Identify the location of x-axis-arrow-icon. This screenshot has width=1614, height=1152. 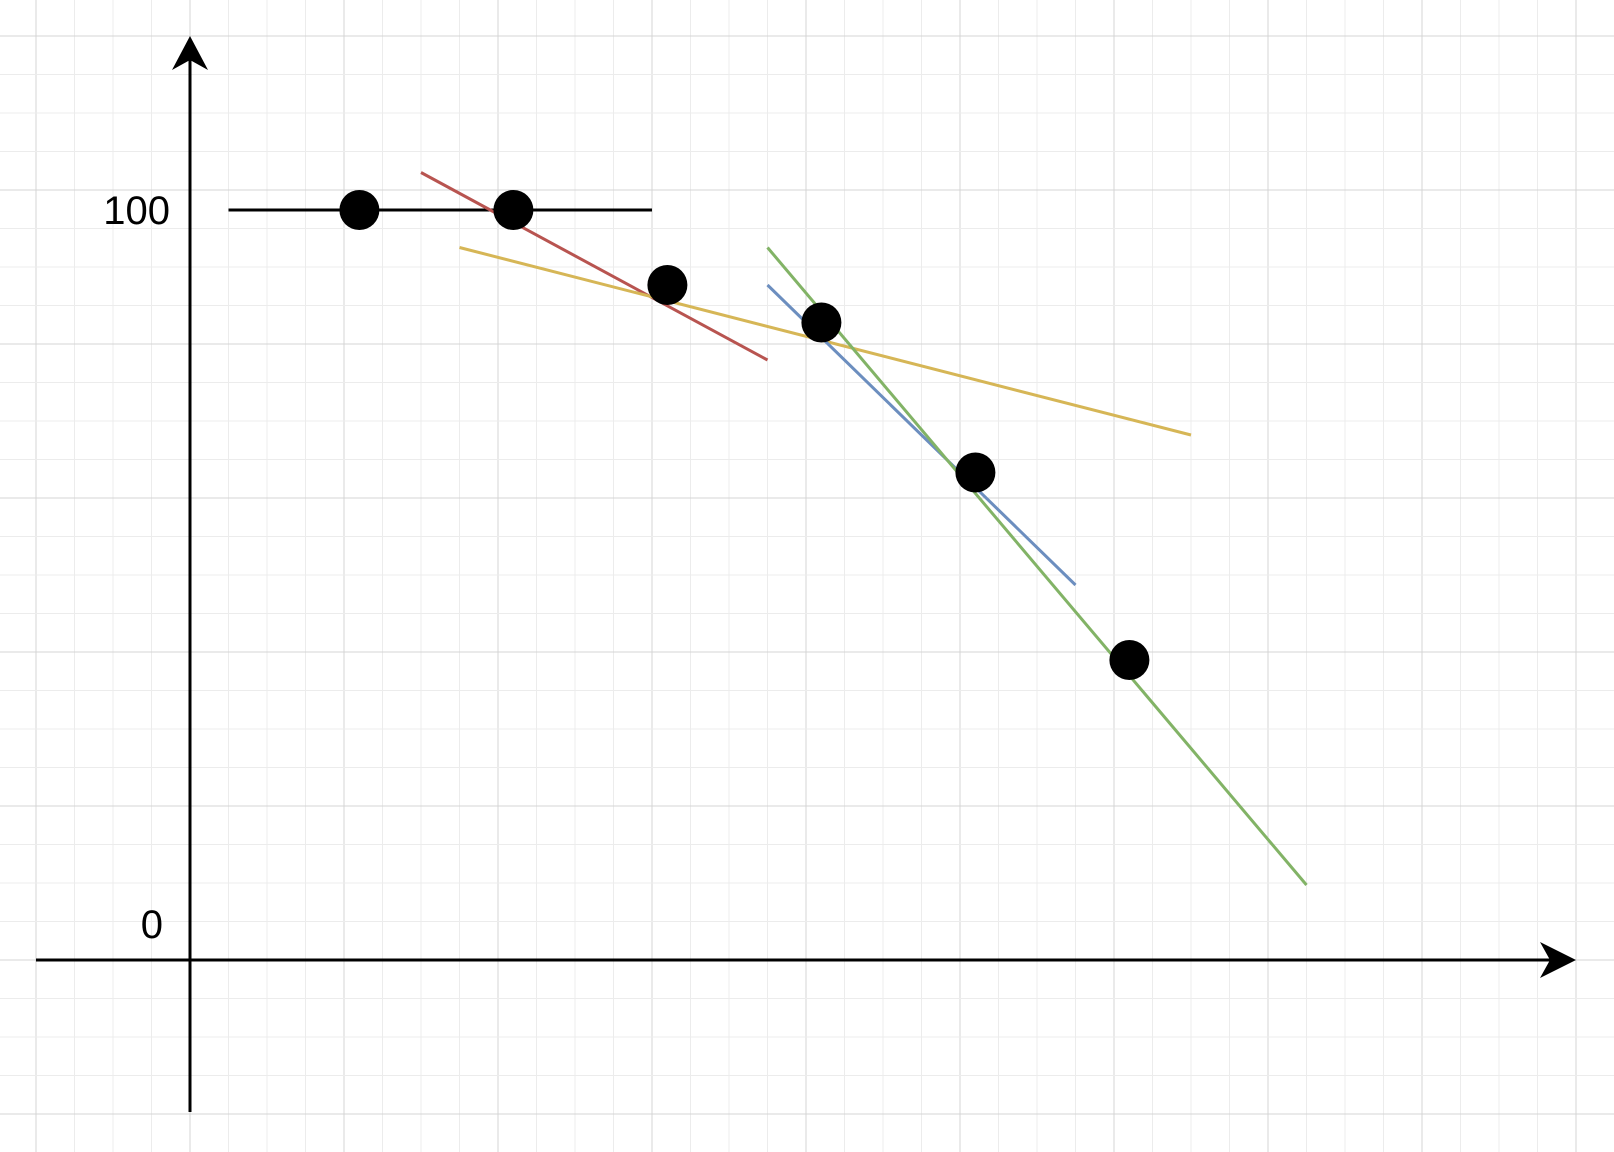
(1558, 960).